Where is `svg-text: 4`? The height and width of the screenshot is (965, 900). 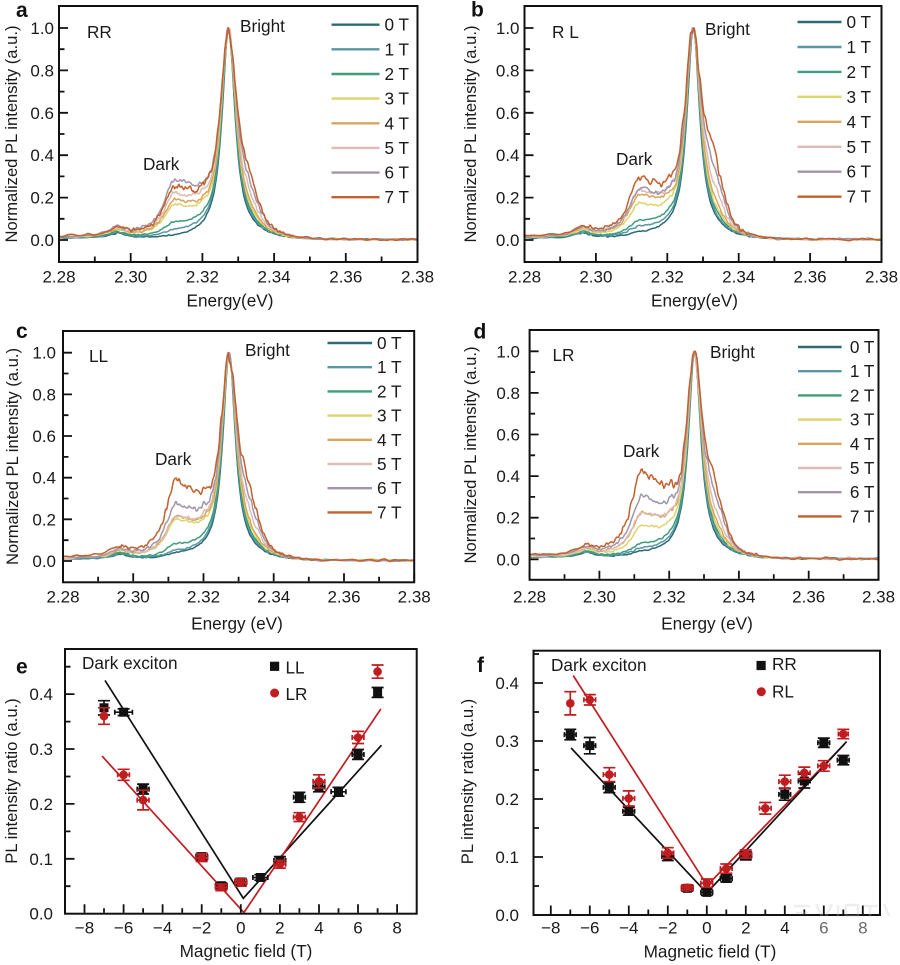 svg-text: 4 is located at coordinates (318, 928).